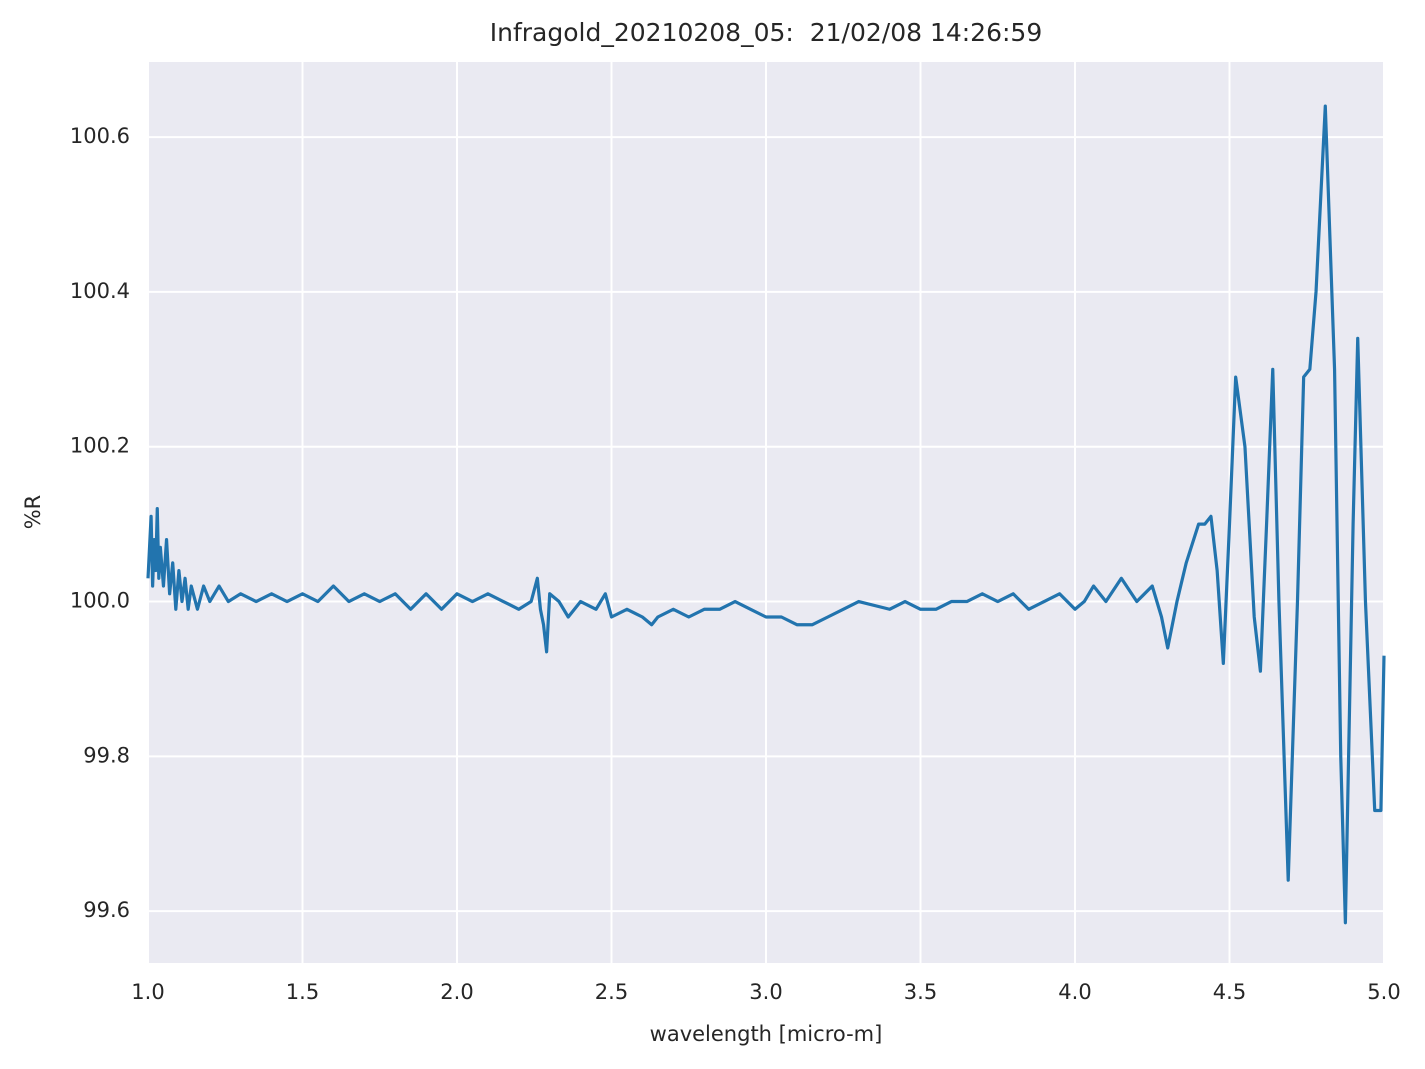 The image size is (1425, 1069). What do you see at coordinates (100, 136) in the screenshot?
I see `y-tick-label: 100.6` at bounding box center [100, 136].